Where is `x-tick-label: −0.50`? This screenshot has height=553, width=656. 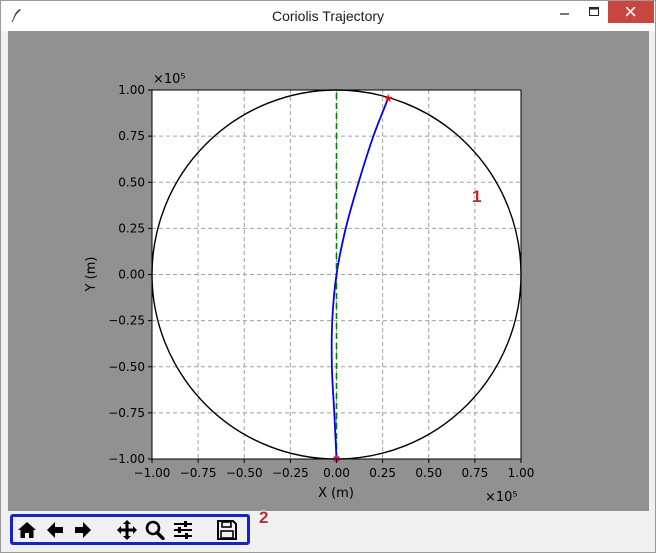
x-tick-label: −0.50 is located at coordinates (244, 473).